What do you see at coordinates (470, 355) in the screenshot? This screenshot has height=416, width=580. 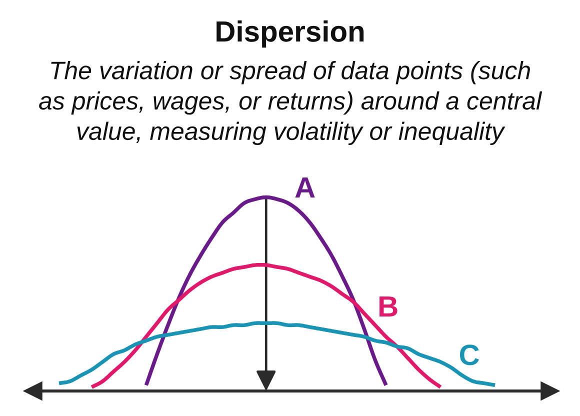 I see `series-label: C` at bounding box center [470, 355].